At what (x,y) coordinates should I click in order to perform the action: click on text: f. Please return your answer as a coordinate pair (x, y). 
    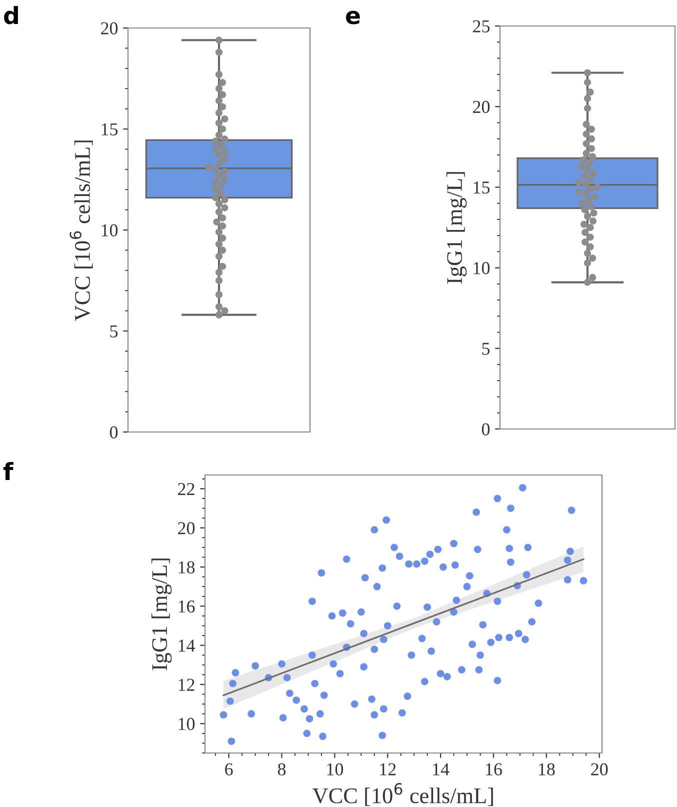
    Looking at the image, I should click on (8, 471).